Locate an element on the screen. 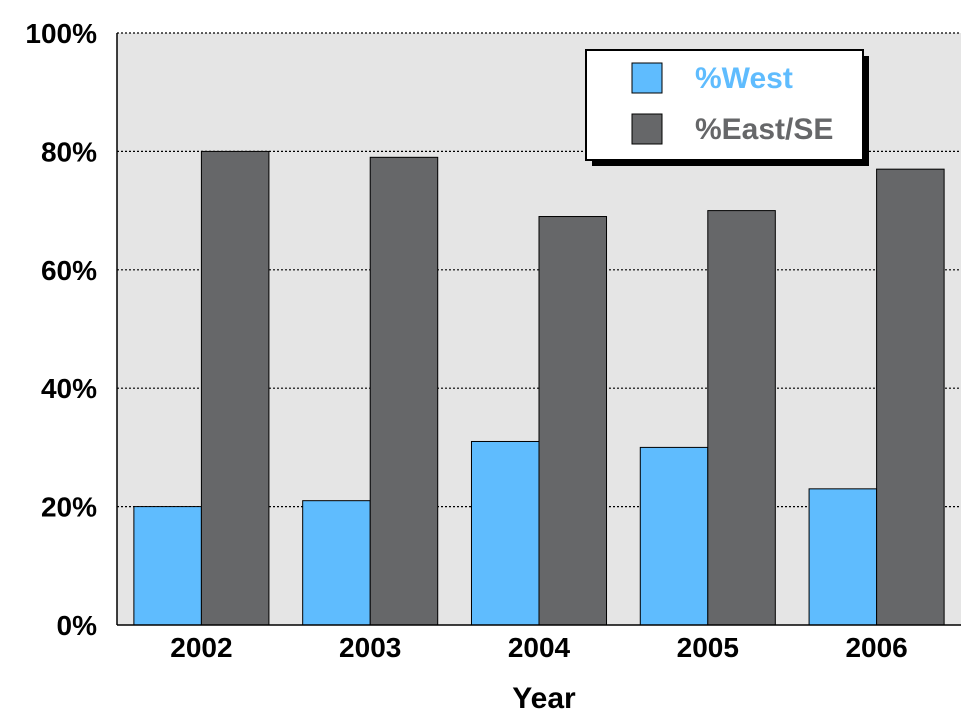 The width and height of the screenshot is (963, 713). x-axis-title: Year is located at coordinates (544, 697).